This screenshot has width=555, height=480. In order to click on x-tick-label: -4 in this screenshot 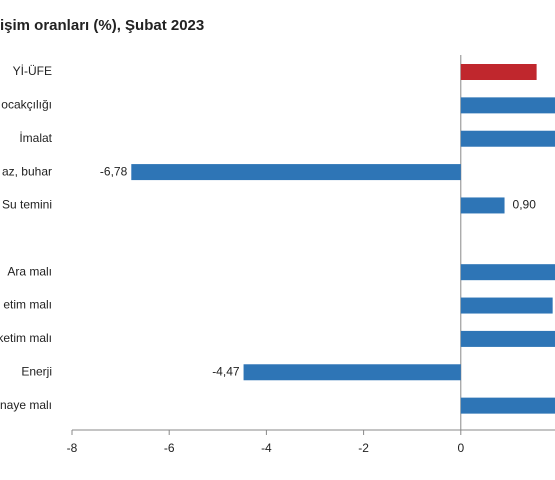, I will do `click(266, 448)`.